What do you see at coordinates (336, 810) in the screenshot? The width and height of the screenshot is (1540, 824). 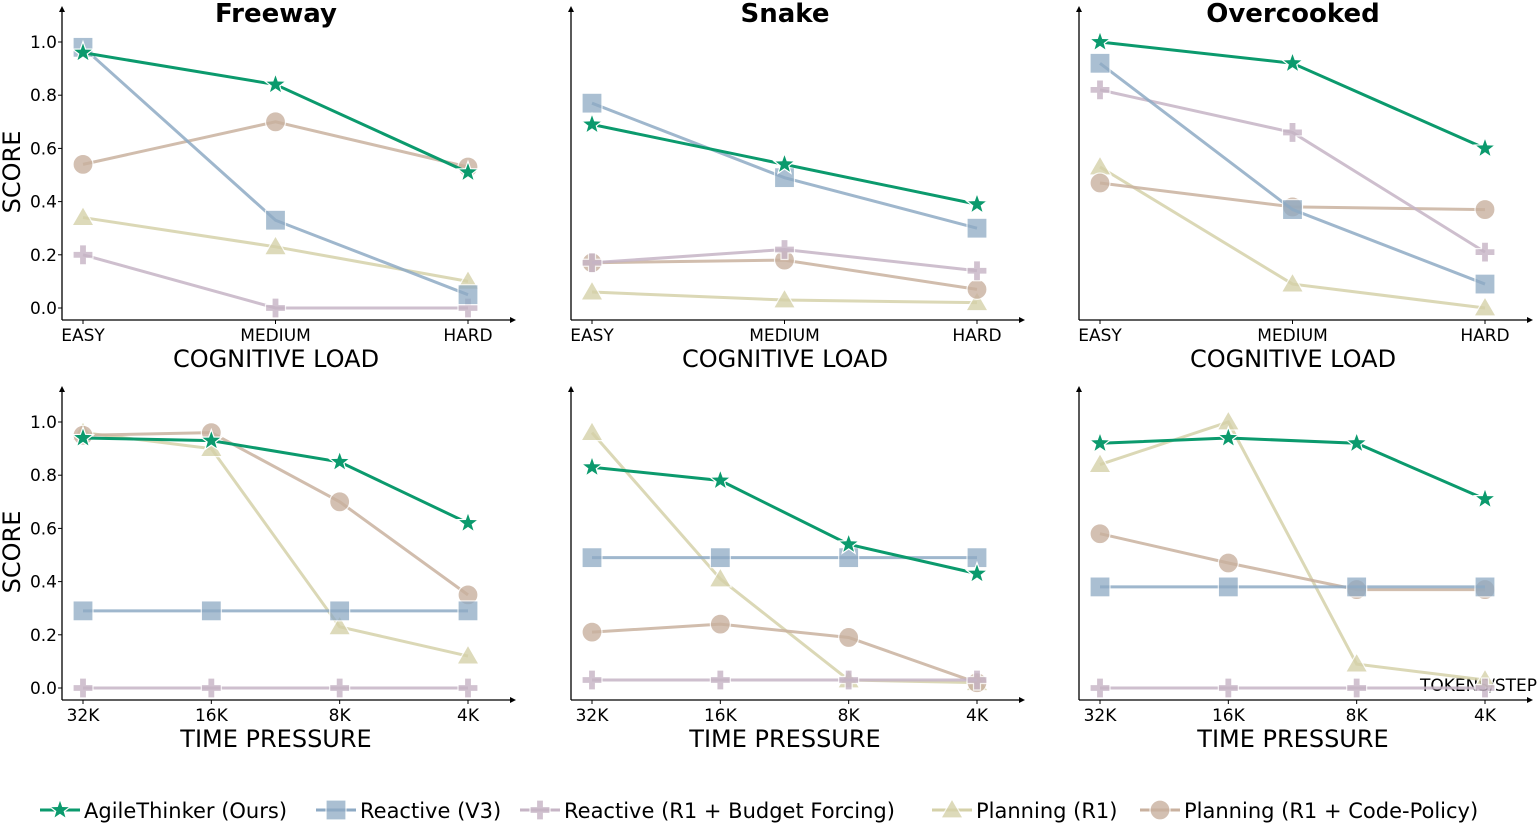 I see `legend-square-icon` at bounding box center [336, 810].